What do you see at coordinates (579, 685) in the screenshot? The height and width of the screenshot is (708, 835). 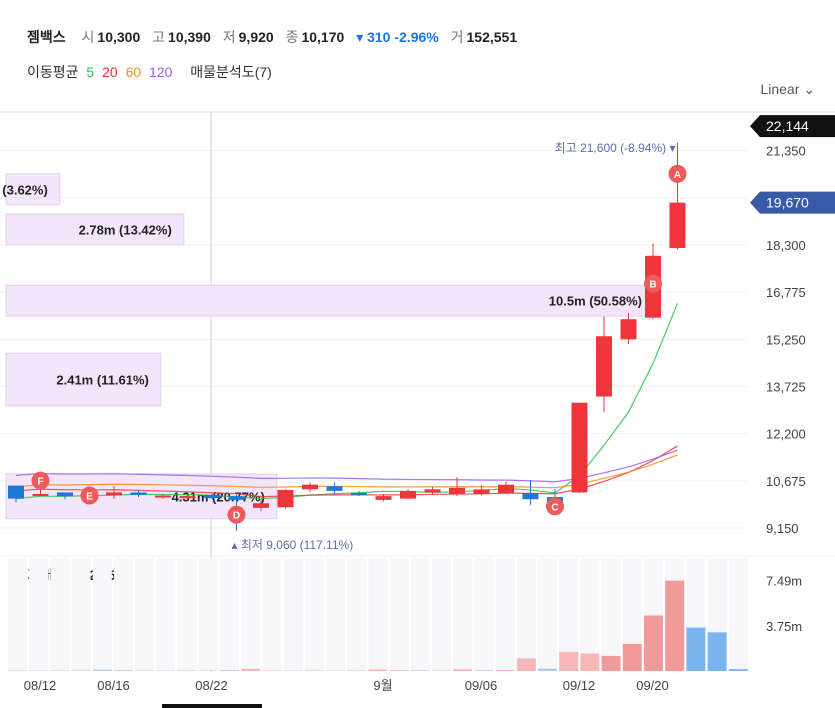 I see `x-tick-label: 09/12` at bounding box center [579, 685].